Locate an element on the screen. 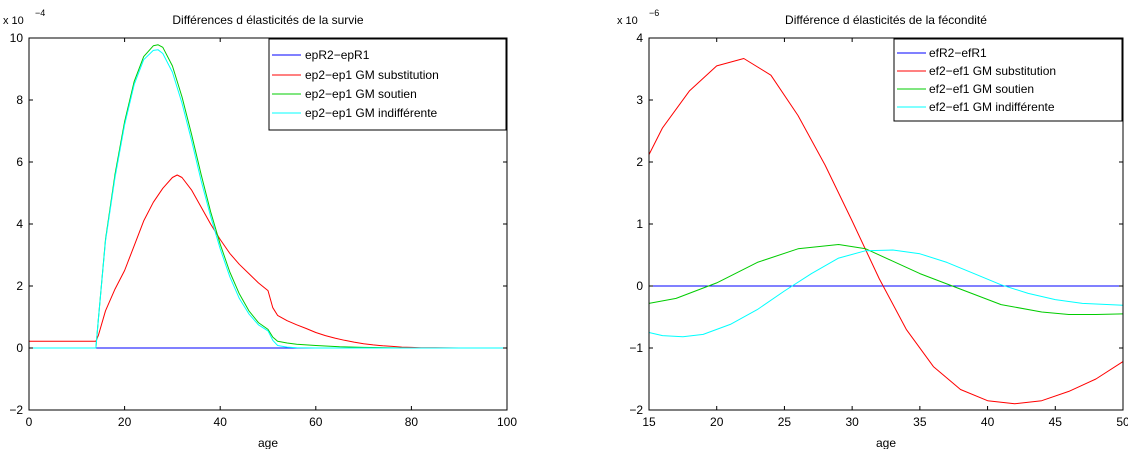  legend-item: epR2−epR1 is located at coordinates (321, 55).